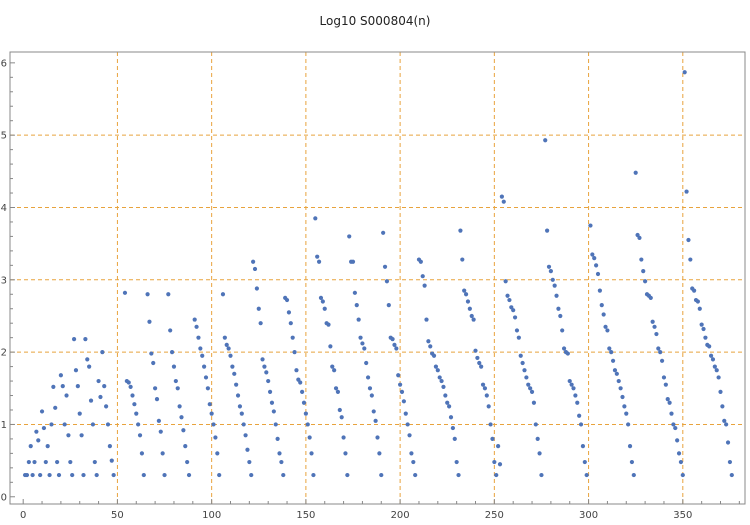  What do you see at coordinates (23, 515) in the screenshot?
I see `x-tick-label: 0` at bounding box center [23, 515].